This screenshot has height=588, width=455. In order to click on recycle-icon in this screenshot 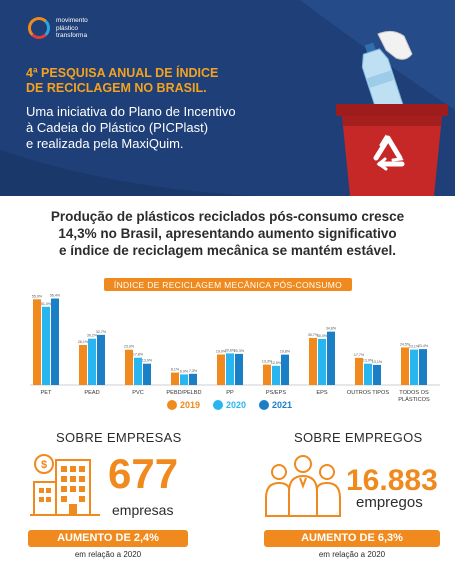, I will do `click(389, 152)`.